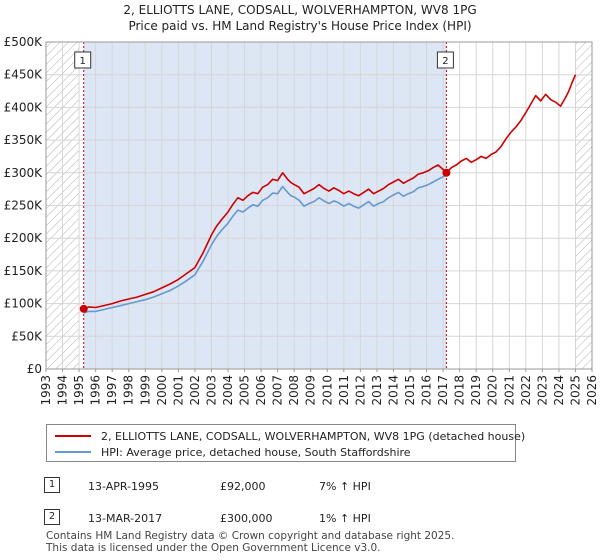 The image size is (600, 560). I want to click on x-tick-label: 2007, so click(278, 390).